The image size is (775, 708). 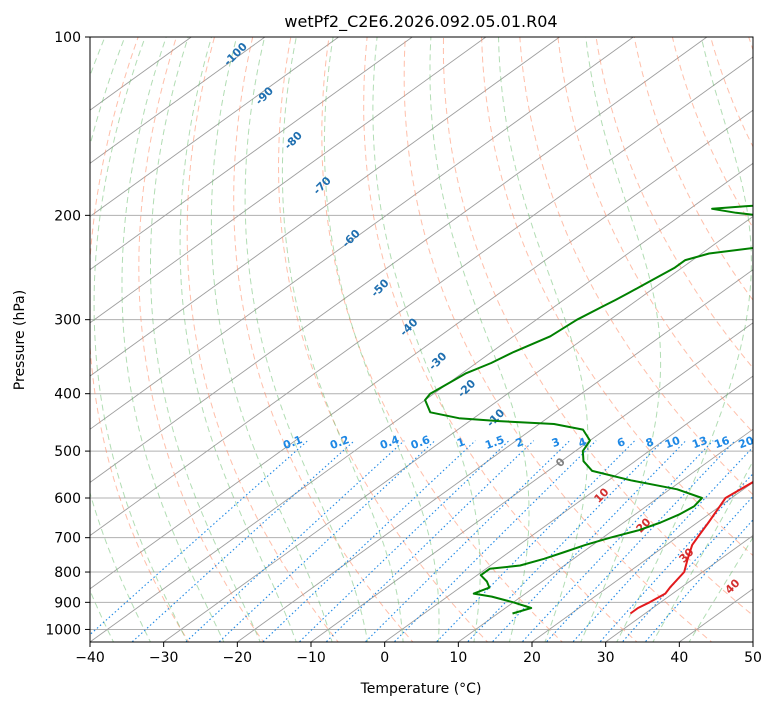 What do you see at coordinates (322, 185) in the screenshot?
I see `moist-adiabat-label: -70` at bounding box center [322, 185].